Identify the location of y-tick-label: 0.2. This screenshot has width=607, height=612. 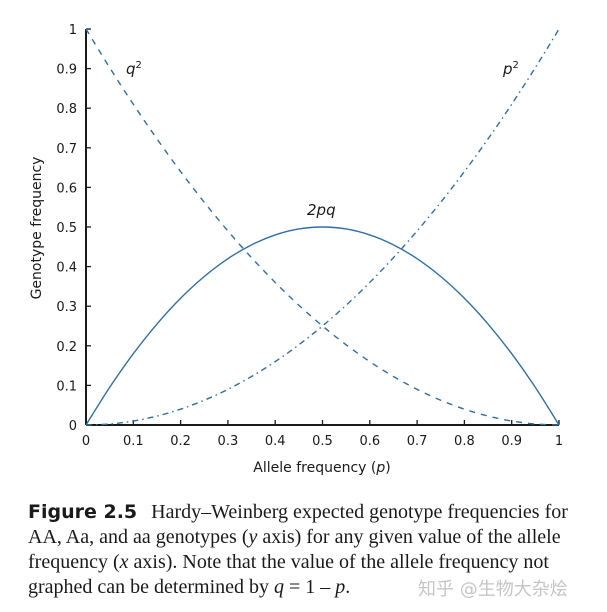
(66, 347).